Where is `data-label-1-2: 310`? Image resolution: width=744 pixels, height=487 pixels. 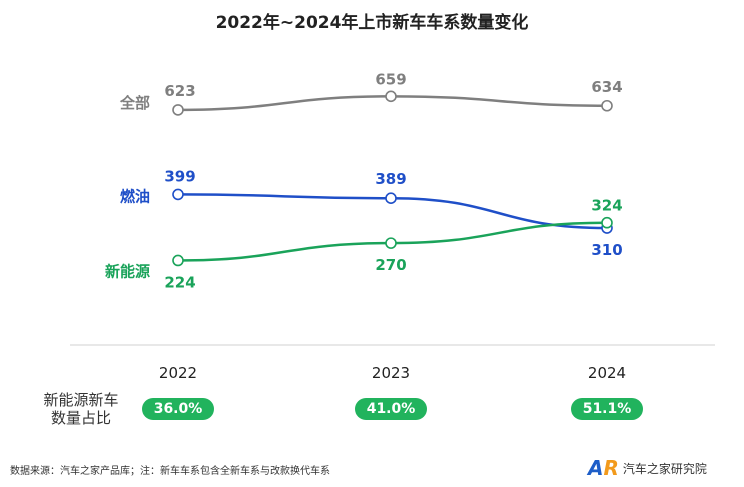
data-label-1-2: 310 is located at coordinates (606, 250).